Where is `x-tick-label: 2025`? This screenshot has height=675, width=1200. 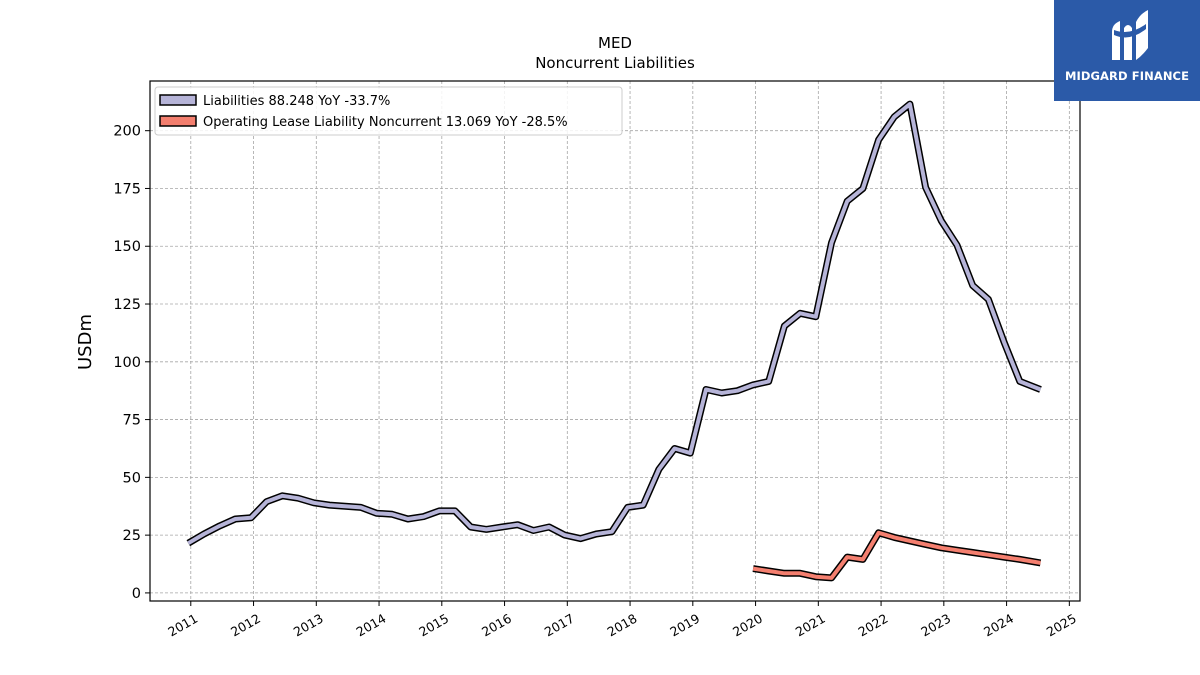 x-tick-label: 2025 is located at coordinates (1061, 625).